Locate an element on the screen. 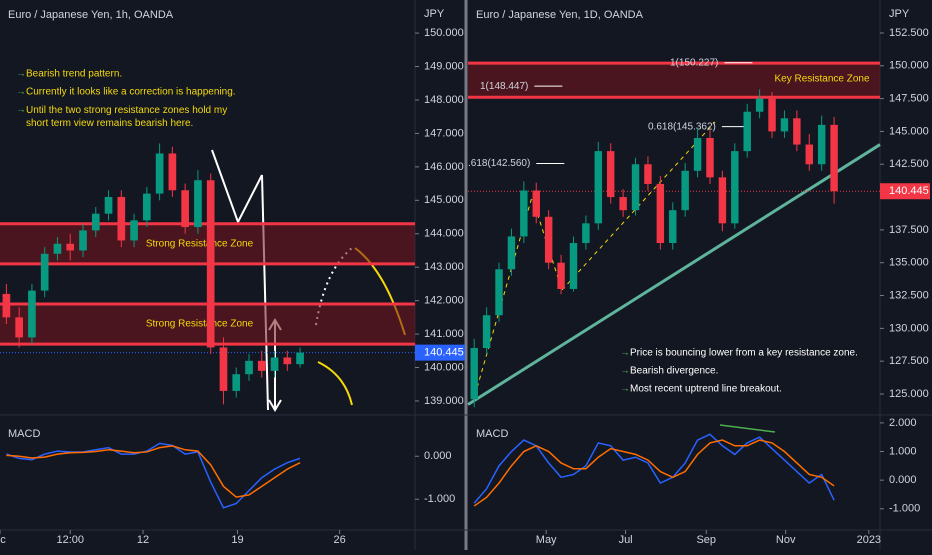  y-tick-label: 135.000 is located at coordinates (909, 263).